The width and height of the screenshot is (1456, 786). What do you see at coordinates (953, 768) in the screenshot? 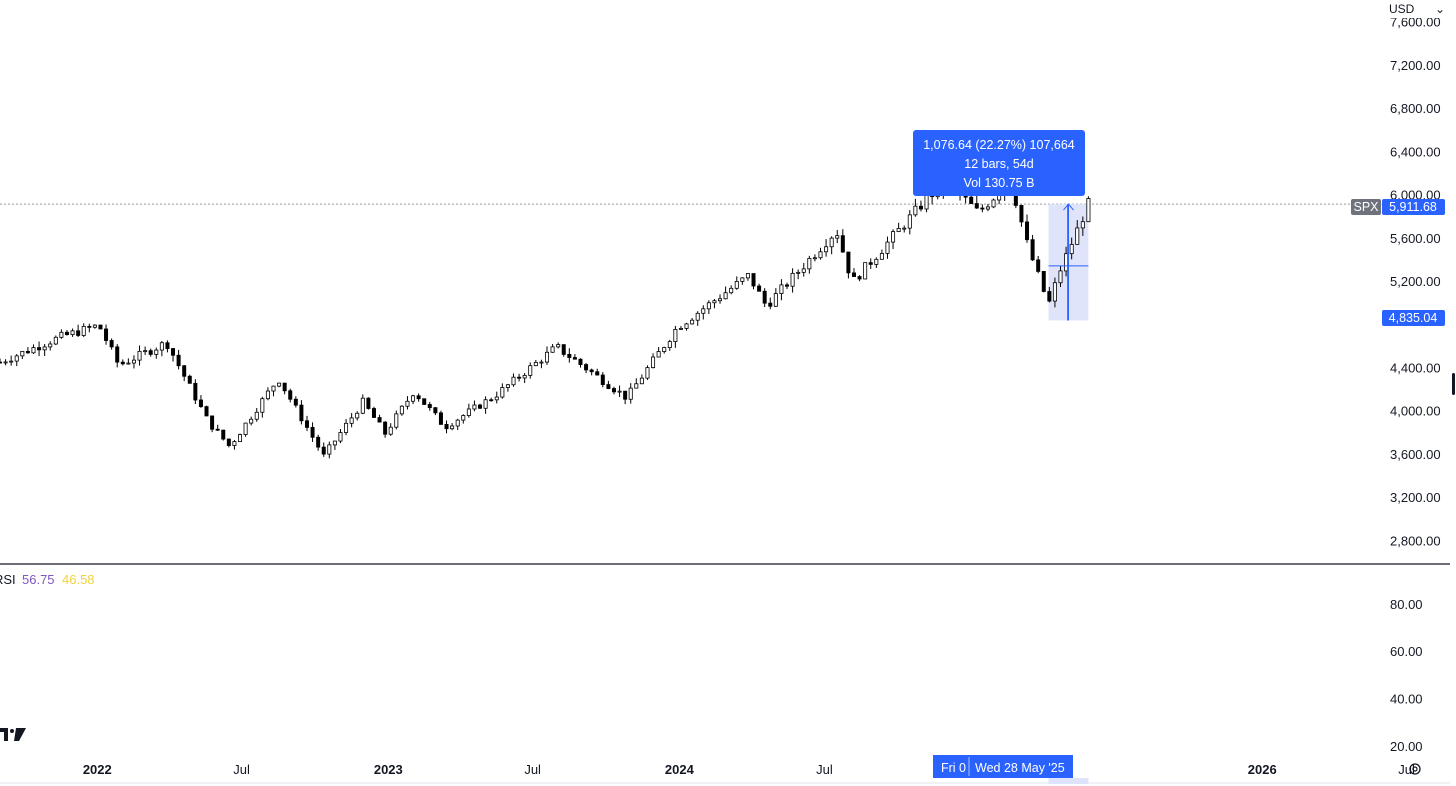
I see `date-tag-start: Fri 0` at bounding box center [953, 768].